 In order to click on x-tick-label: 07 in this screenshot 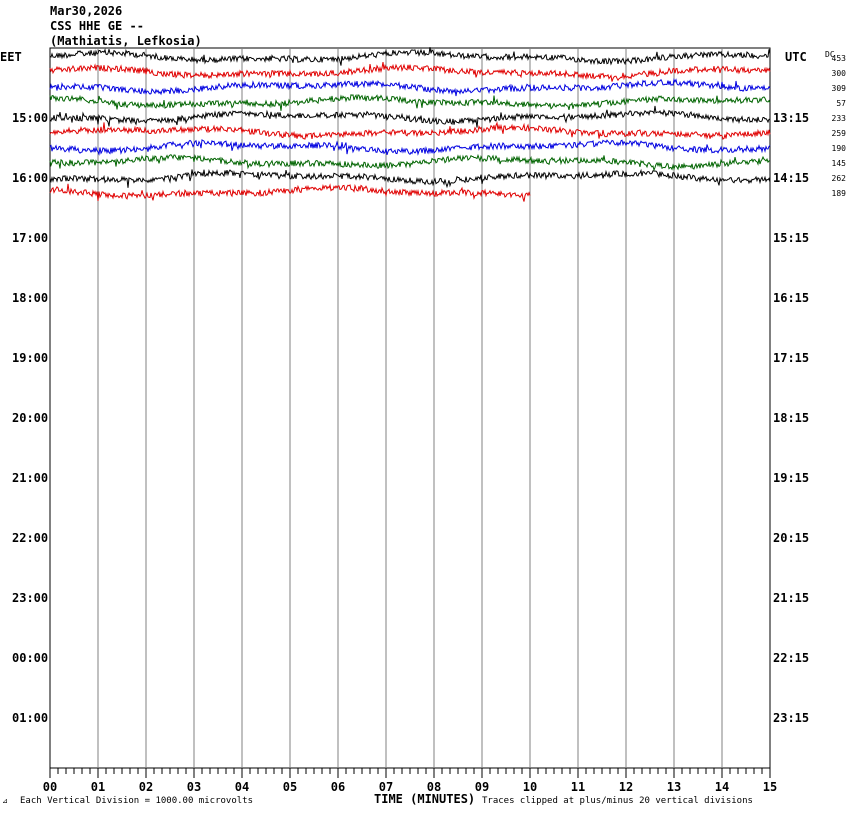, I will do `click(386, 787)`.